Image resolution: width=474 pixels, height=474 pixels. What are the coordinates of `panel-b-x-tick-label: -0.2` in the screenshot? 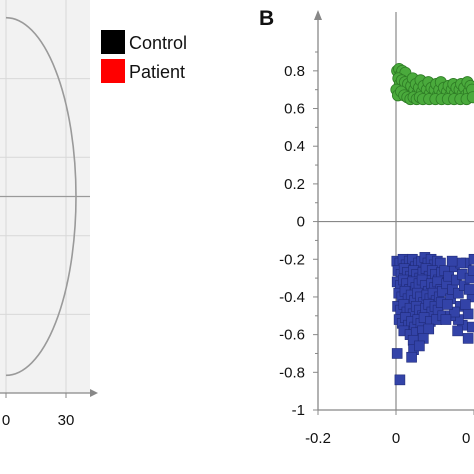 It's located at (318, 438).